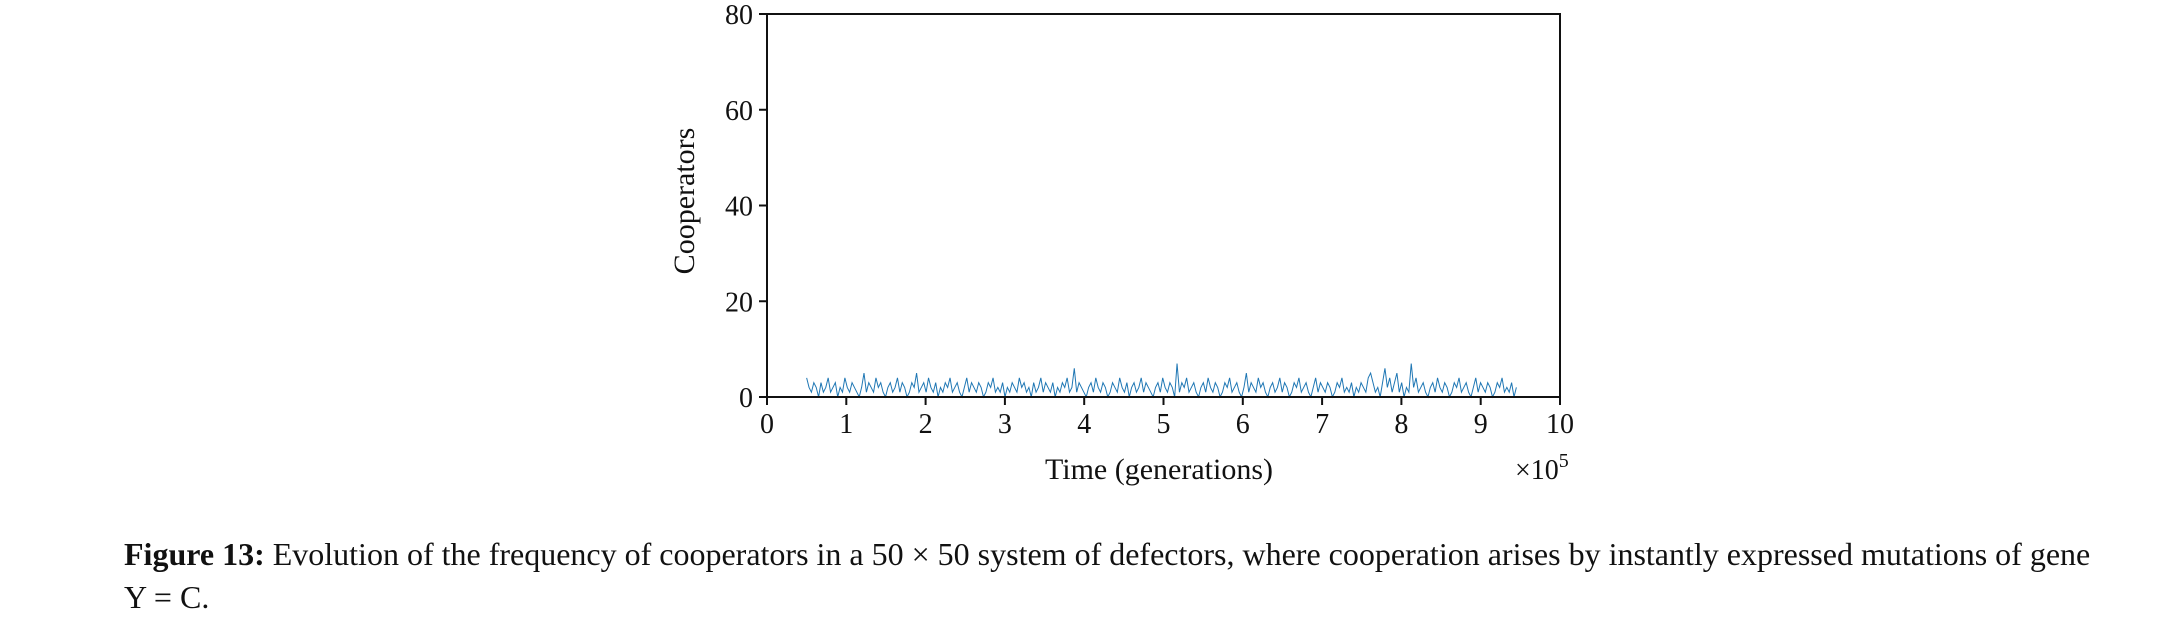 This screenshot has width=2173, height=643. Describe the element at coordinates (1243, 424) in the screenshot. I see `x-tick-label: 6` at that location.